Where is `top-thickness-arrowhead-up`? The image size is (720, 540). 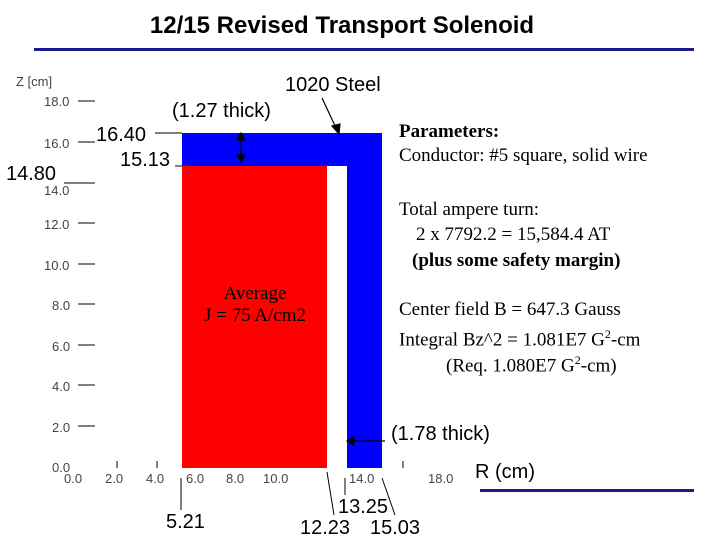 top-thickness-arrowhead-up is located at coordinates (241, 136).